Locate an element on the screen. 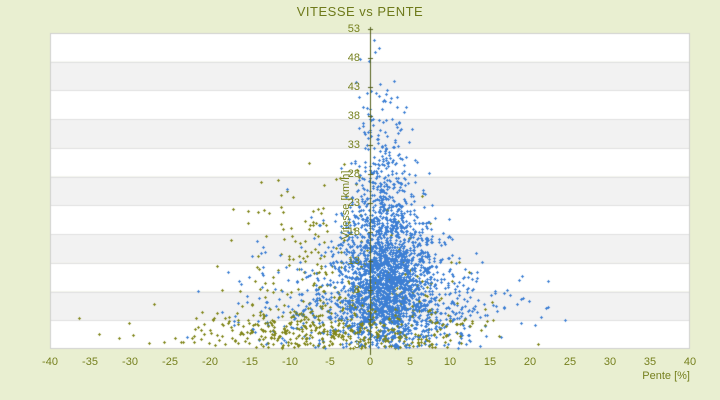  x-tick-label: 10 is located at coordinates (450, 362).